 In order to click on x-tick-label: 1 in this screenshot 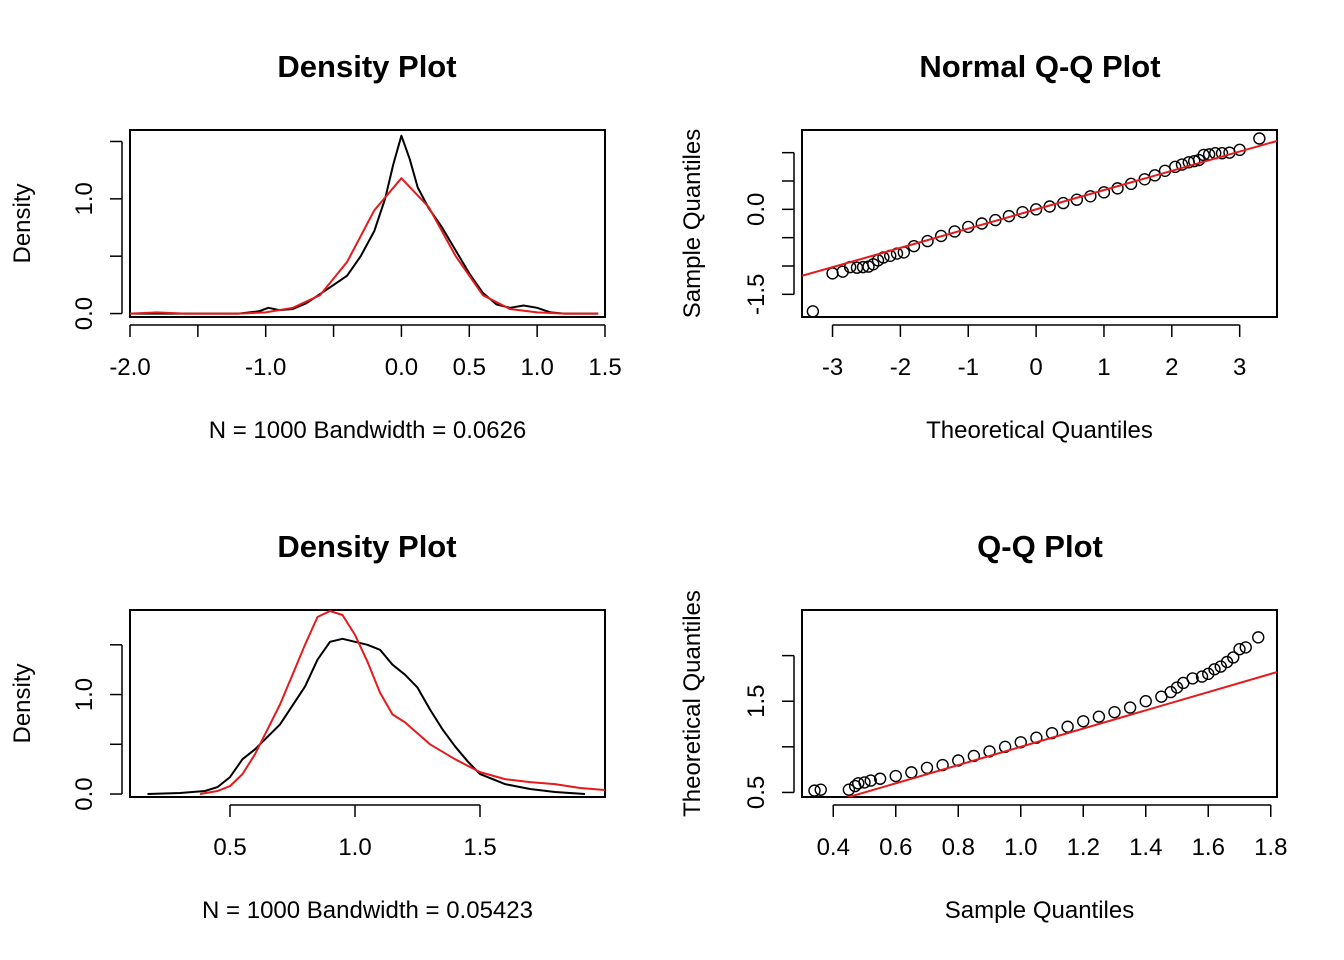, I will do `click(1103, 367)`.